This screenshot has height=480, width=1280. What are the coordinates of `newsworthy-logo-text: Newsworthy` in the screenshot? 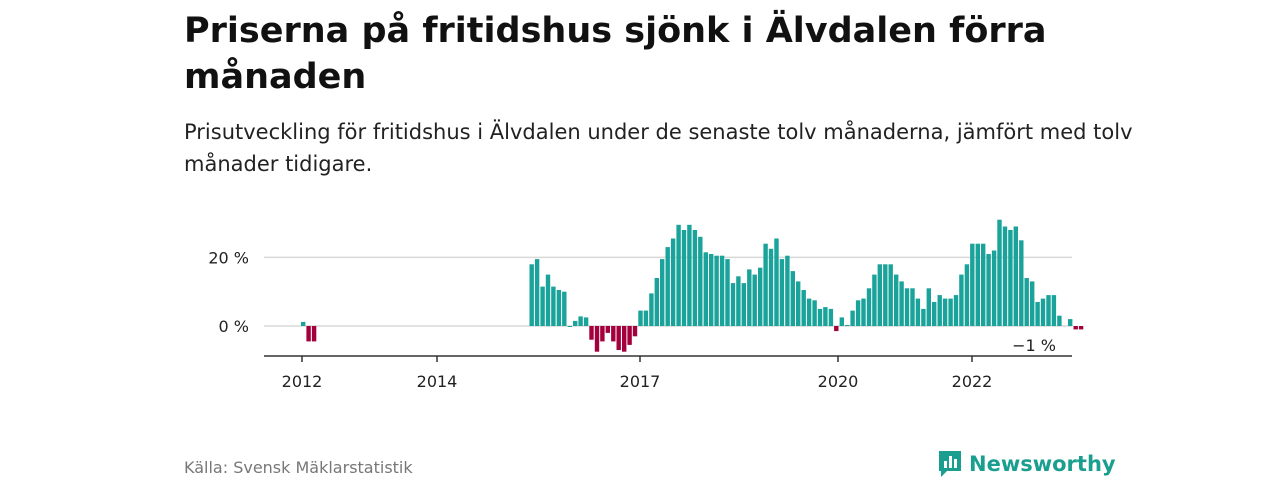 It's located at (1042, 464).